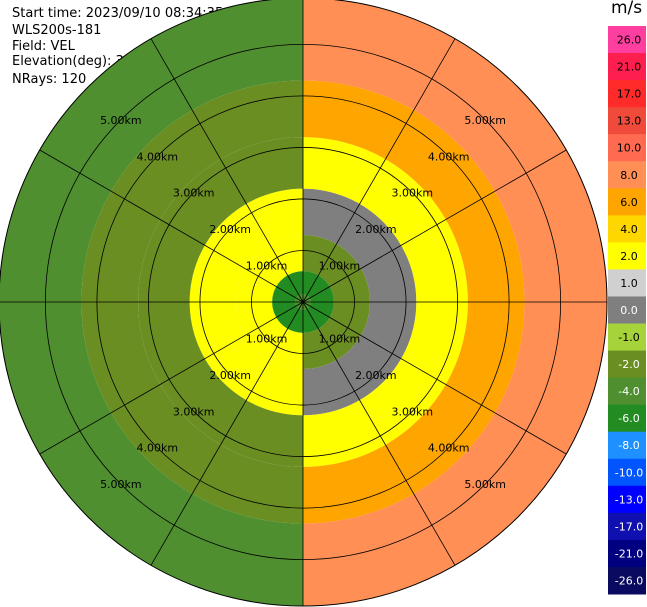 This screenshot has width=647, height=607. What do you see at coordinates (194, 411) in the screenshot?
I see `range-ring-label-3-2: 3.00km` at bounding box center [194, 411].